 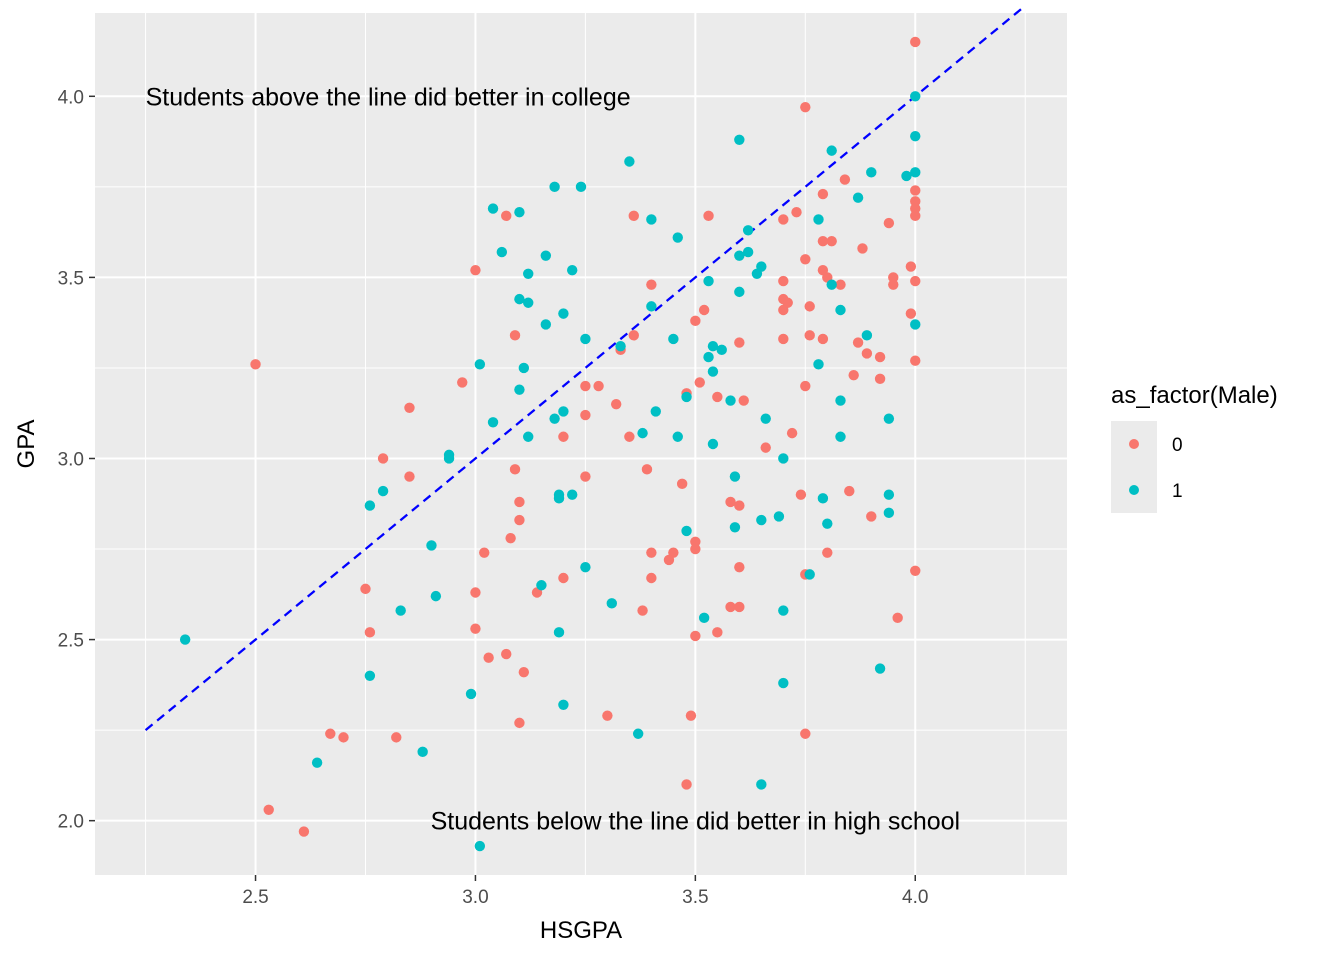 I want to click on legend-title: as_factor(Male), so click(x=1194, y=395).